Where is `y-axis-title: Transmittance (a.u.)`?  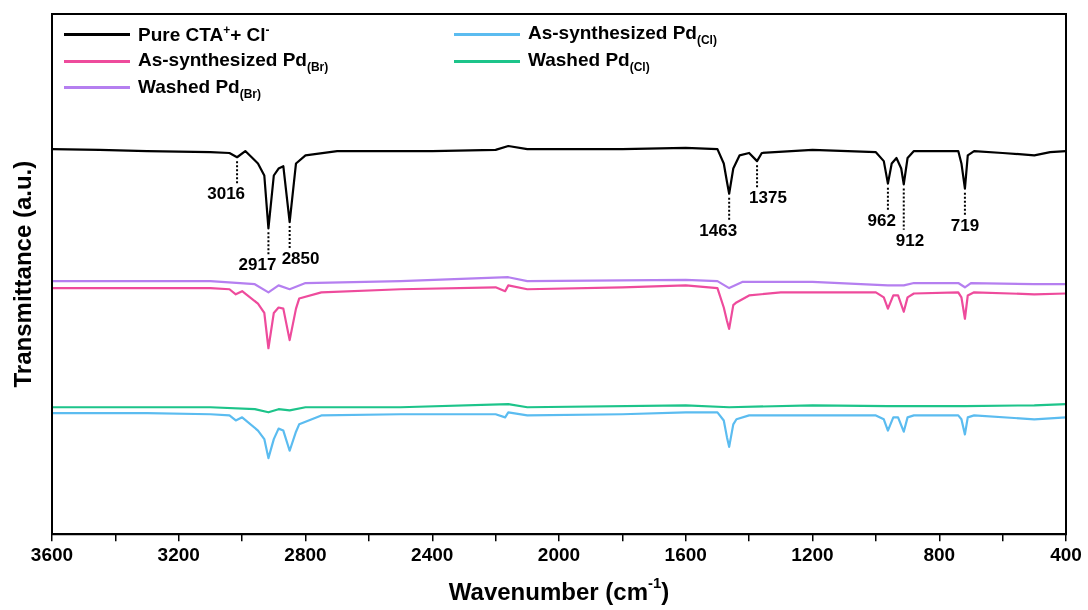 y-axis-title: Transmittance (a.u.) is located at coordinates (22, 274).